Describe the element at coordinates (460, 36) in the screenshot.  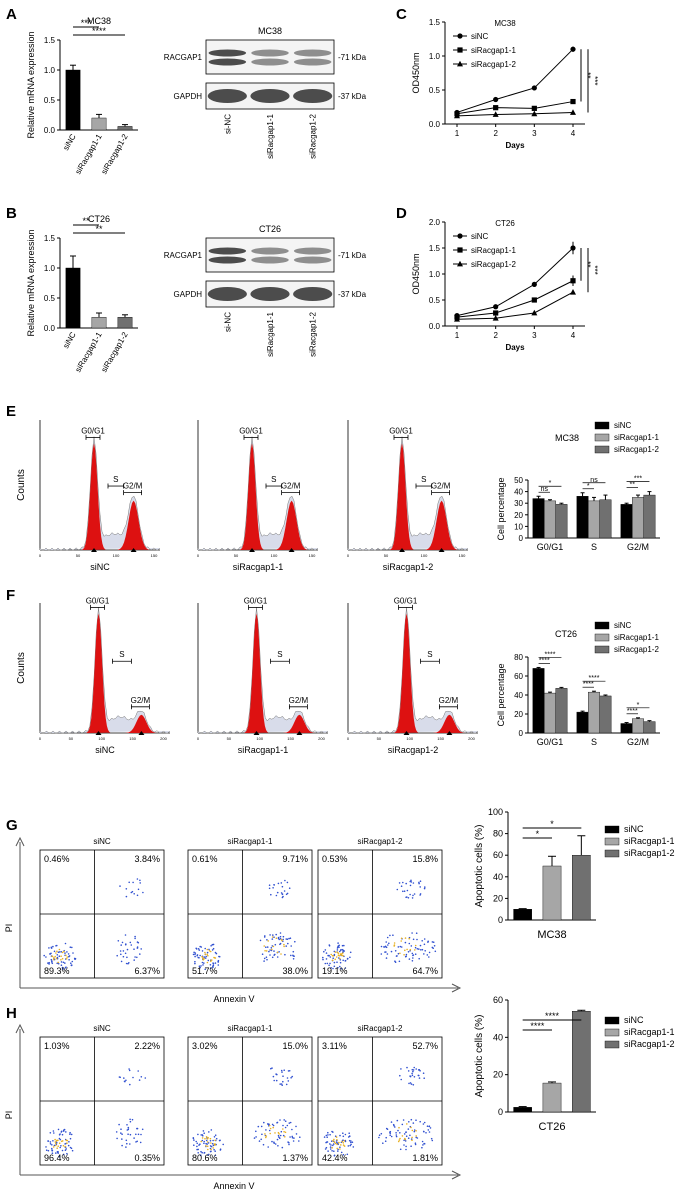
I see `circle-marker-icon` at that location.